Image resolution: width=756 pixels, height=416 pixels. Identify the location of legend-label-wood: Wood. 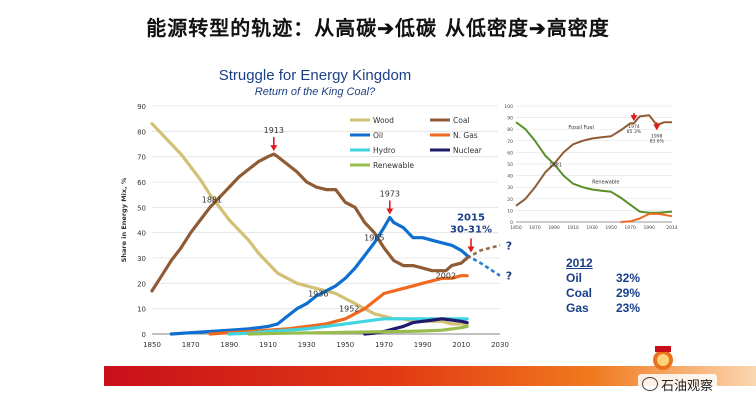
(383, 120).